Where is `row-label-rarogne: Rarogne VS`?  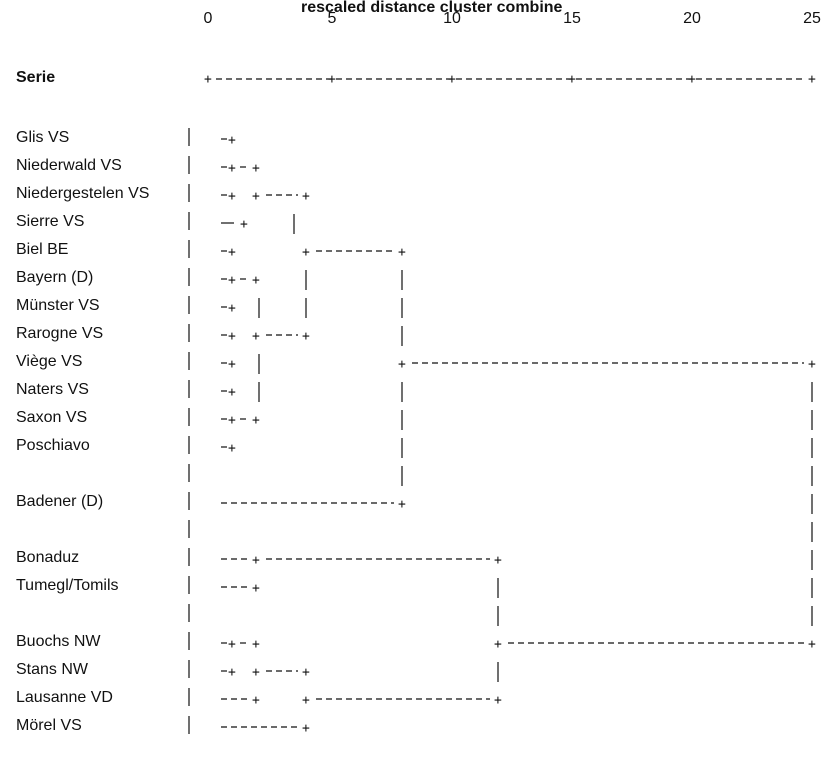 row-label-rarogne: Rarogne VS is located at coordinates (60, 333).